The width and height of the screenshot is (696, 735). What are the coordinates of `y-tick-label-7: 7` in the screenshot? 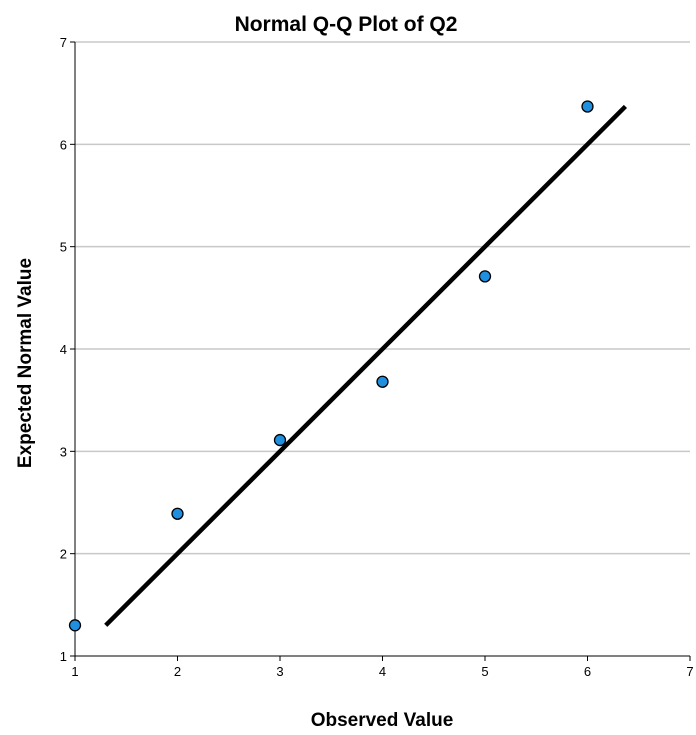 It's located at (63, 42).